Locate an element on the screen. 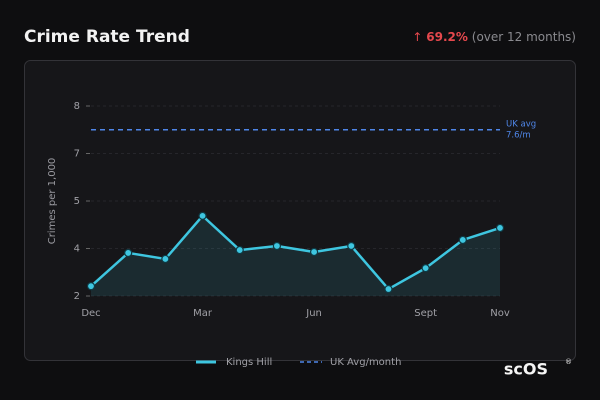  y-tick-label: 5 is located at coordinates (77, 201).